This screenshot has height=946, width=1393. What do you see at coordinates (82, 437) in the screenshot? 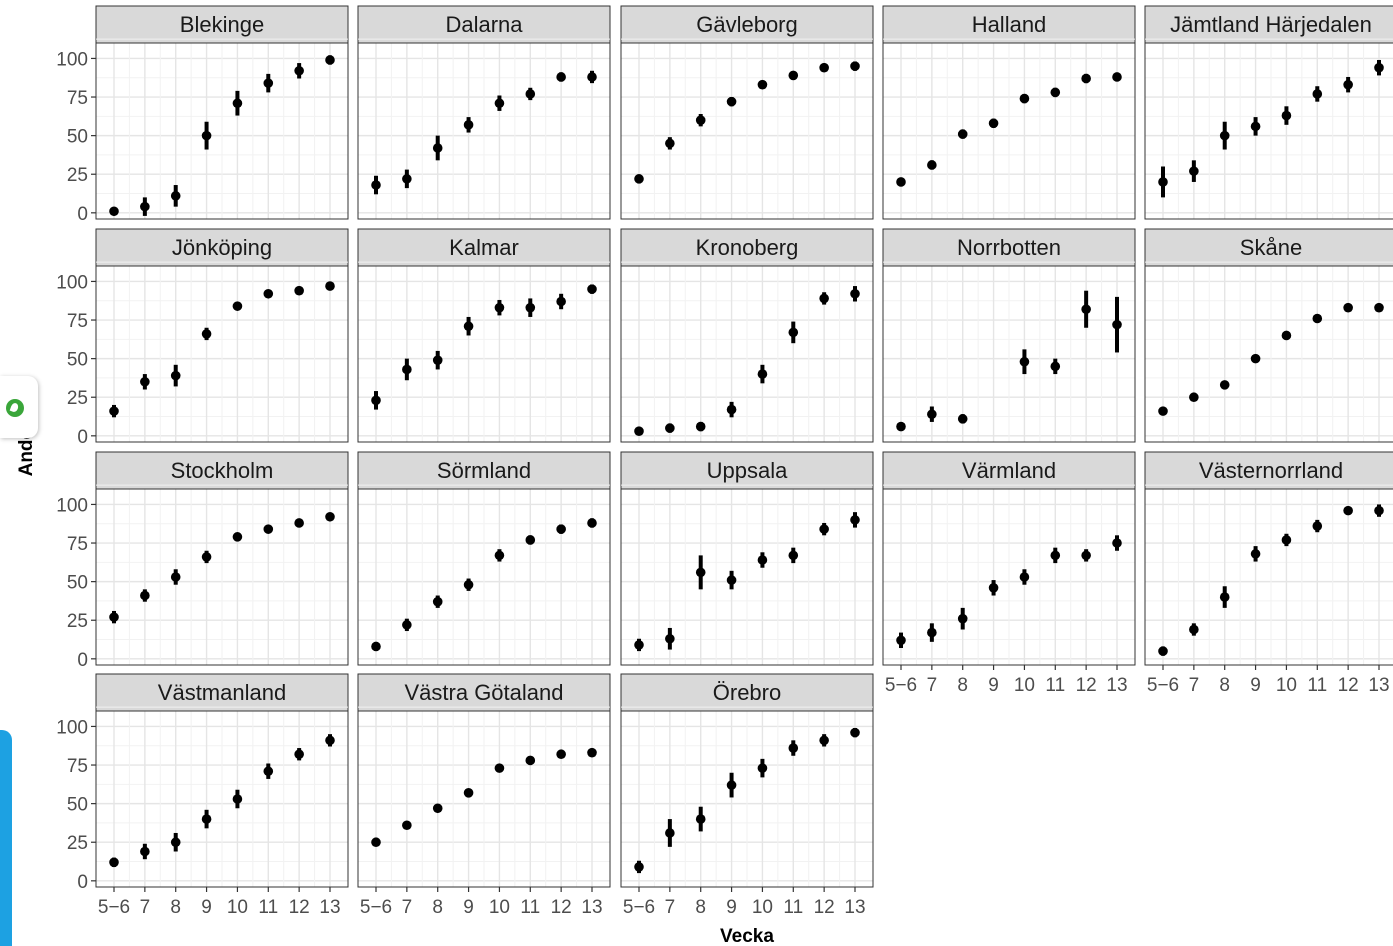
I see `y-tick-label: 0` at bounding box center [82, 437].